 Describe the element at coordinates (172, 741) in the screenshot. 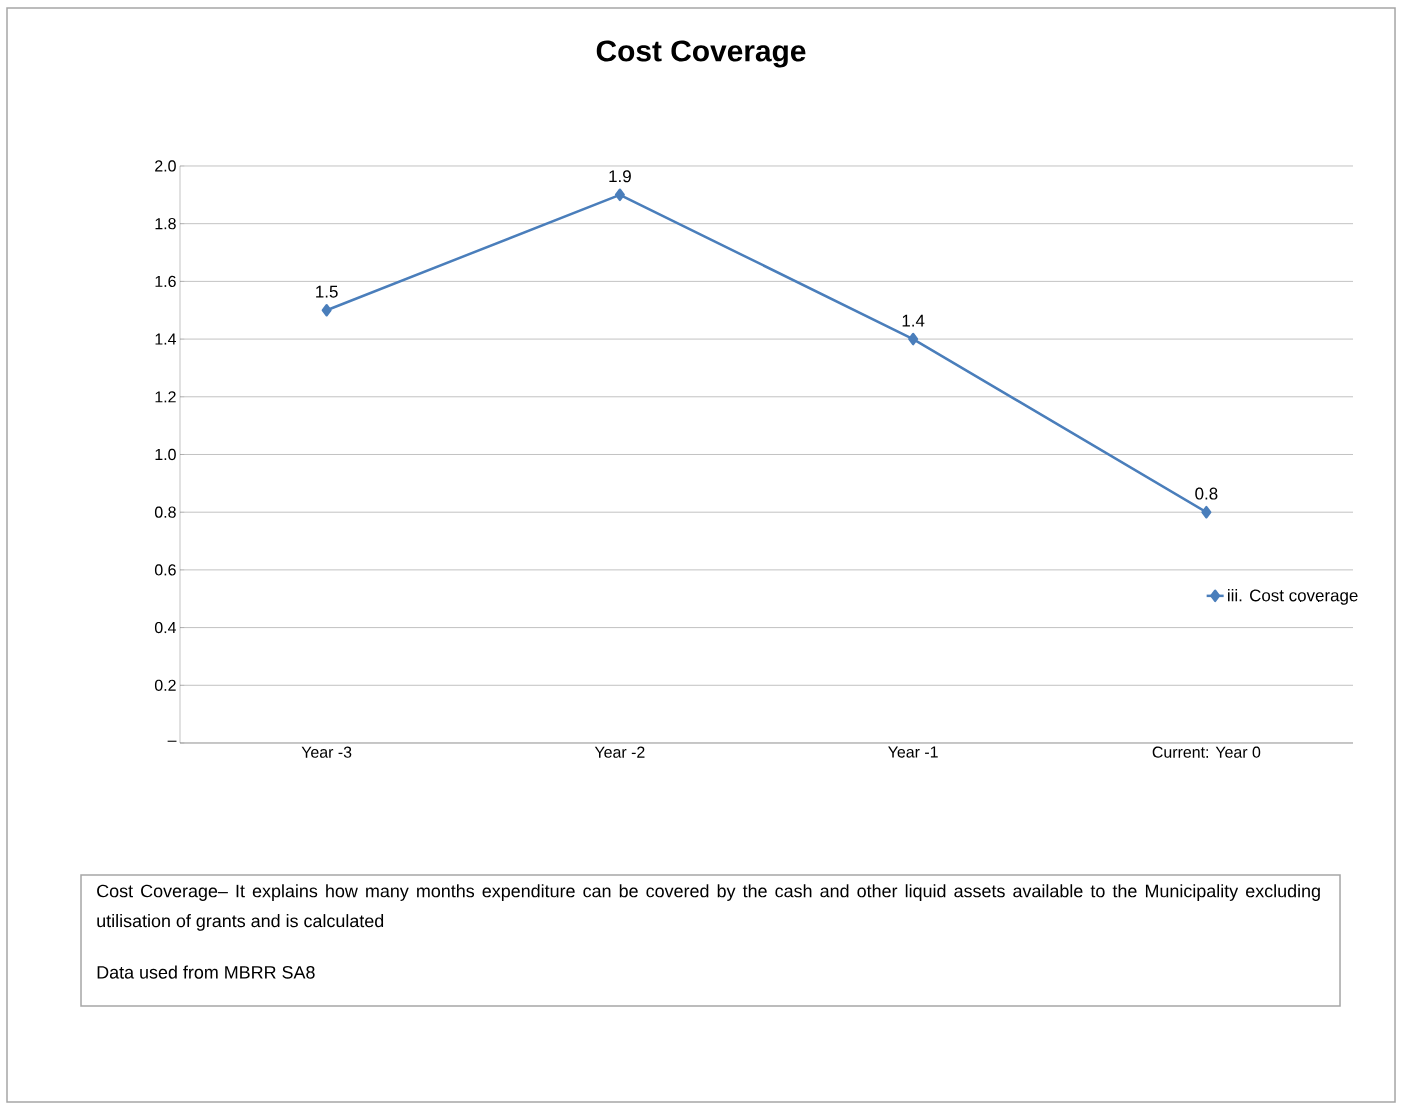

I see `y-tick-label: –` at that location.